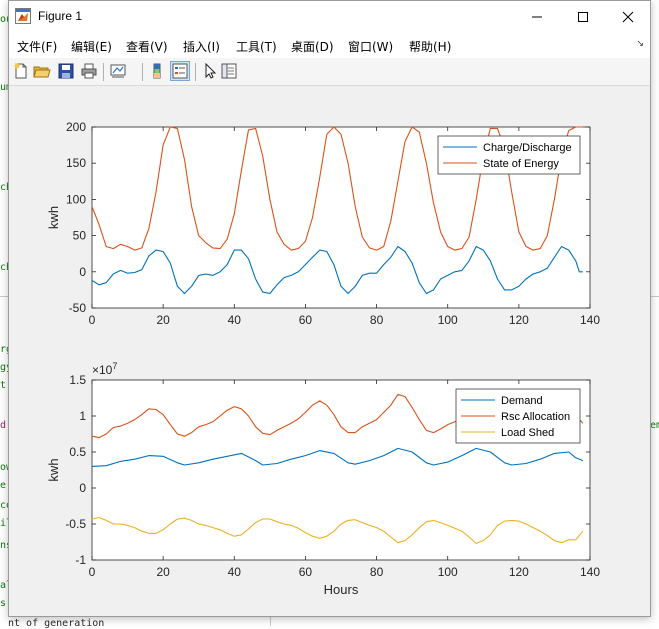 The width and height of the screenshot is (659, 629). What do you see at coordinates (509, 155) in the screenshot?
I see `legend-box` at bounding box center [509, 155].